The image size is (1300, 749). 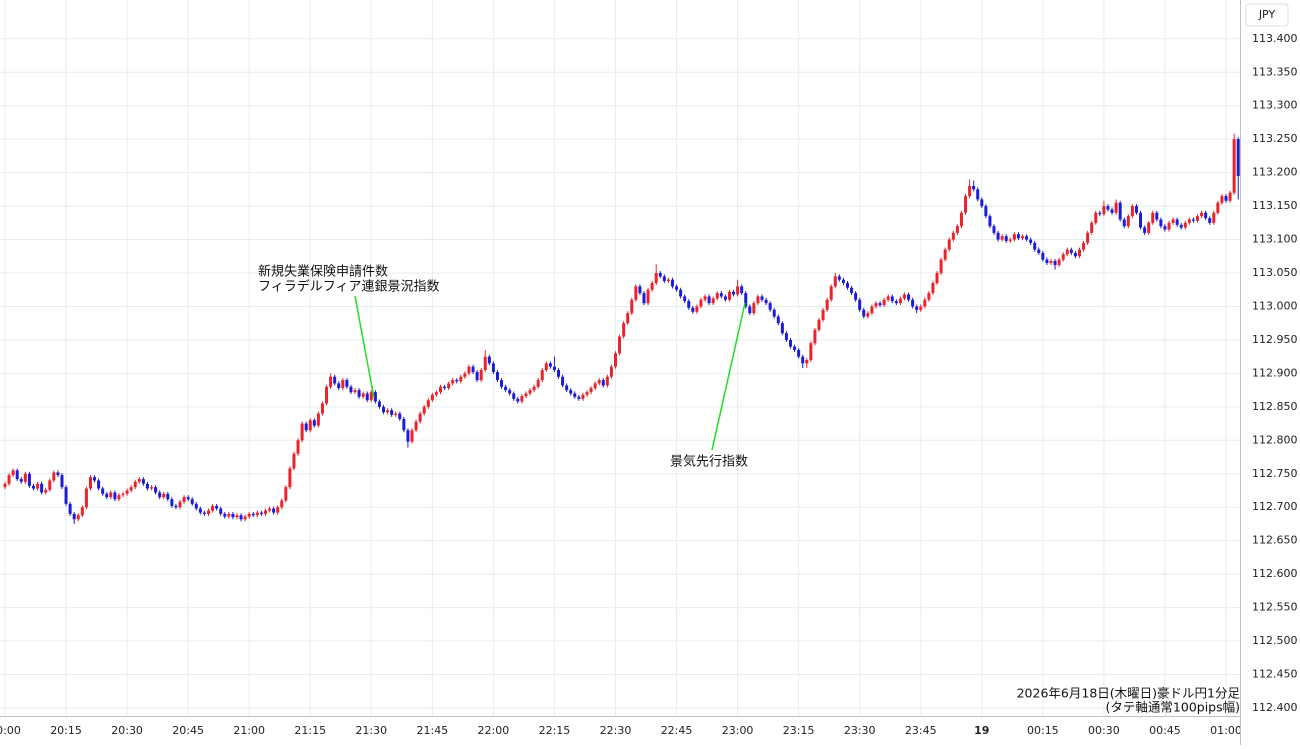 What do you see at coordinates (1275, 272) in the screenshot?
I see `y-tick-label: 113.050` at bounding box center [1275, 272].